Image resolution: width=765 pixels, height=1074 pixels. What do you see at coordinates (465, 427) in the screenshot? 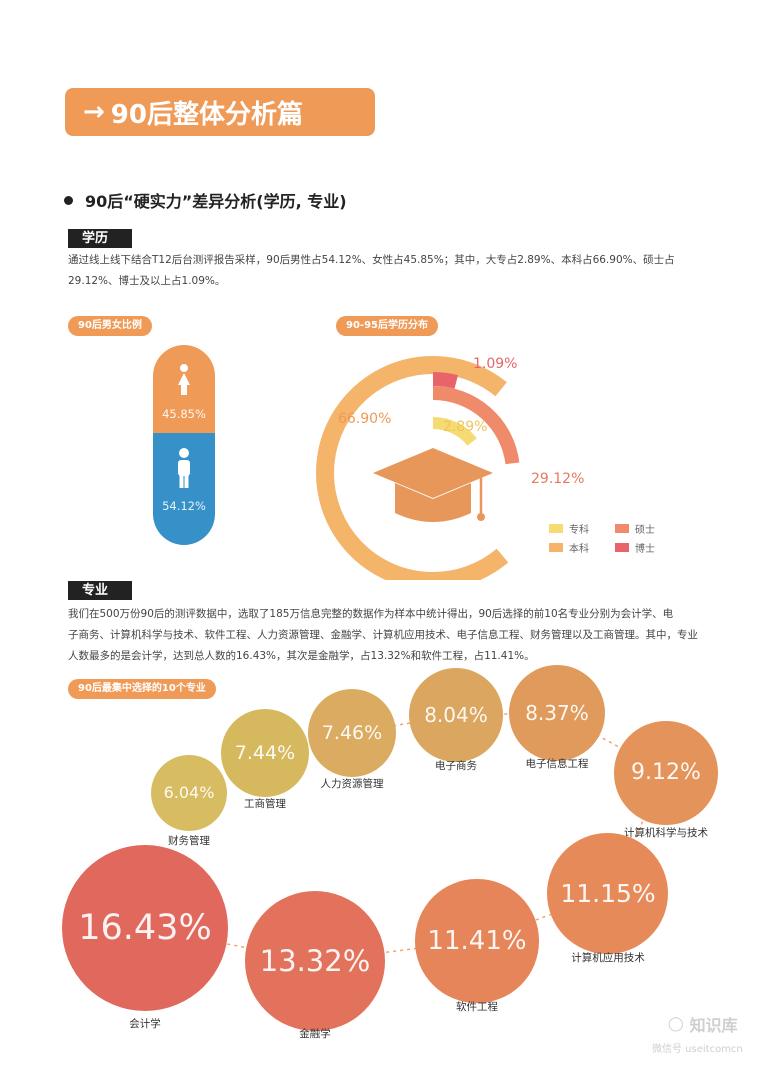
I see `degree-value-label: 2.89%` at bounding box center [465, 427].